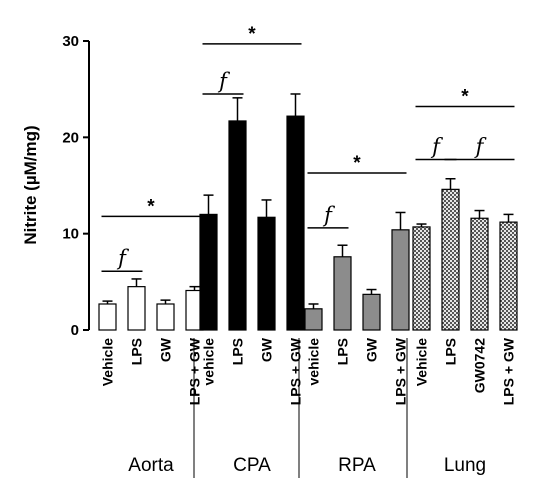  What do you see at coordinates (357, 465) in the screenshot?
I see `group-label: RPA` at bounding box center [357, 465].